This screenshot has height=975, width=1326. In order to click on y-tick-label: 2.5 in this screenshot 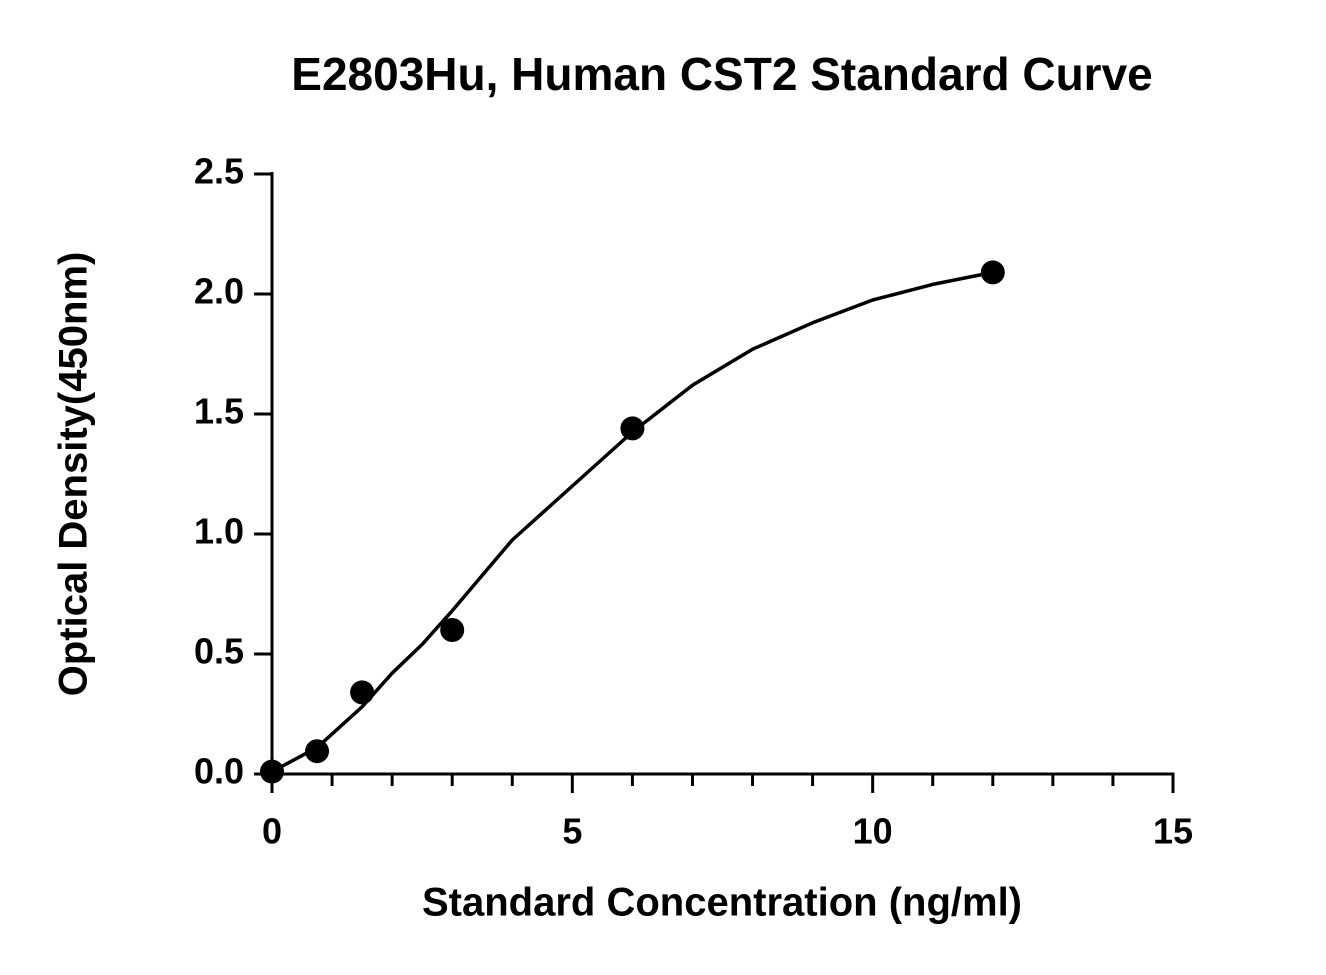, I will do `click(219, 171)`.